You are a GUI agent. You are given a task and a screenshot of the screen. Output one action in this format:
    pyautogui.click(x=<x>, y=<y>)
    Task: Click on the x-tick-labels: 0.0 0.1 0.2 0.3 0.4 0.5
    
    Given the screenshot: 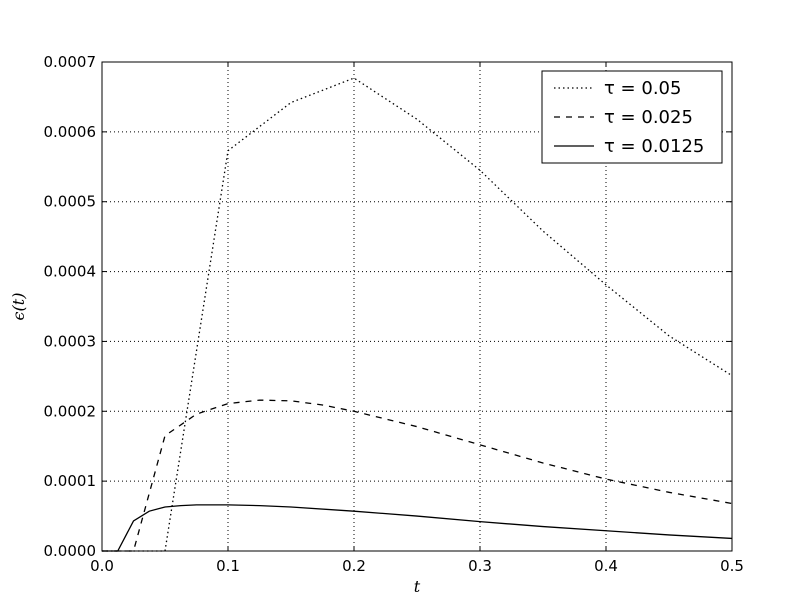 What is the action you would take?
    pyautogui.click(x=417, y=566)
    